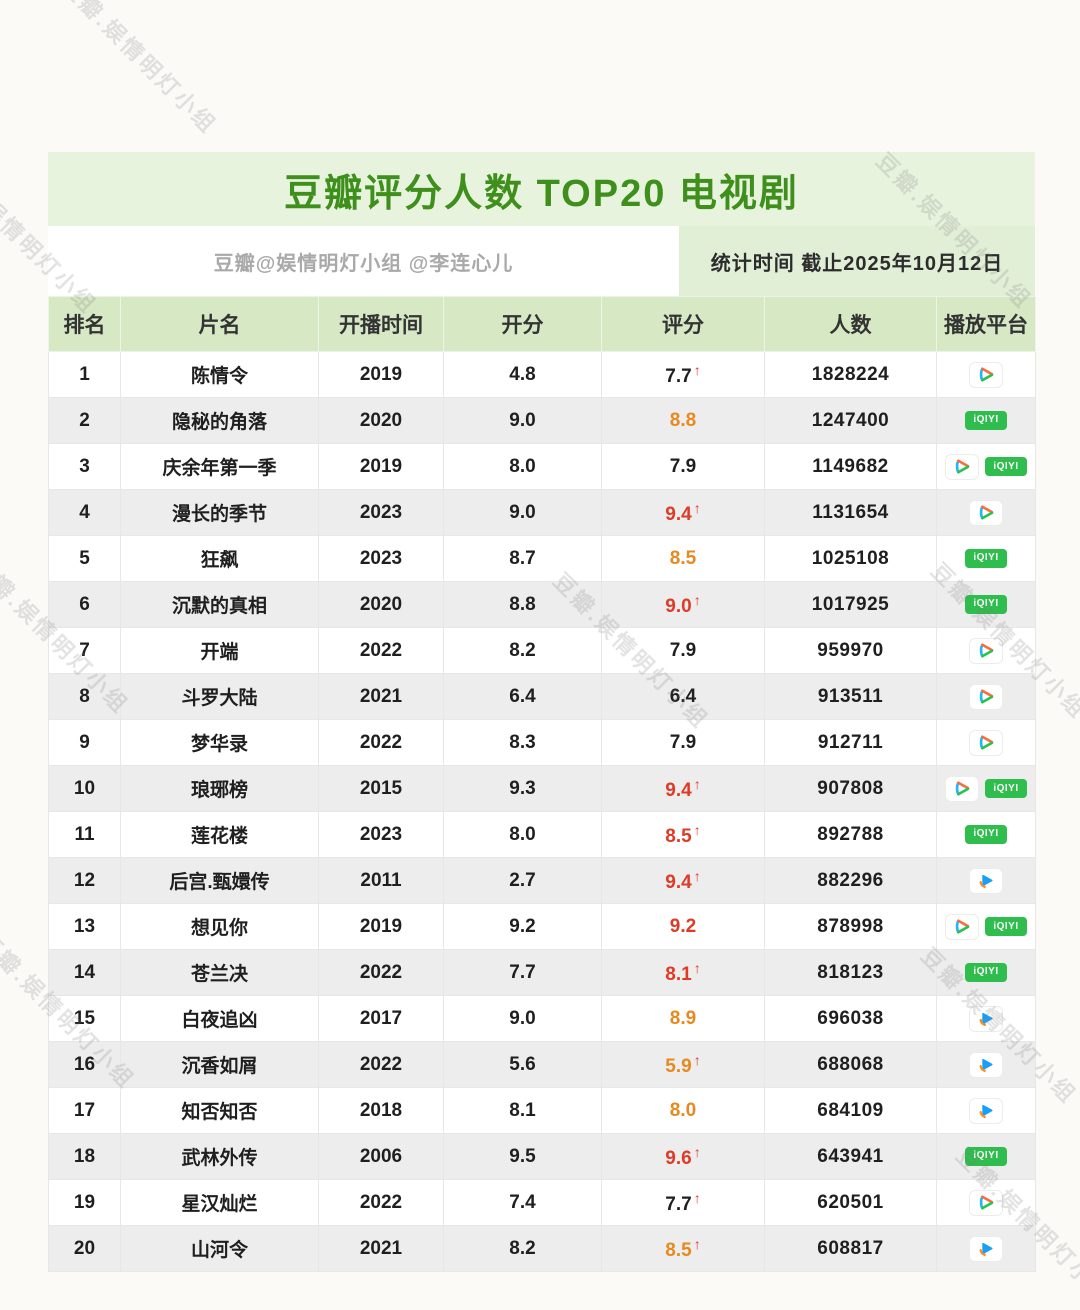  I want to click on rank-cell: 9, so click(84, 742).